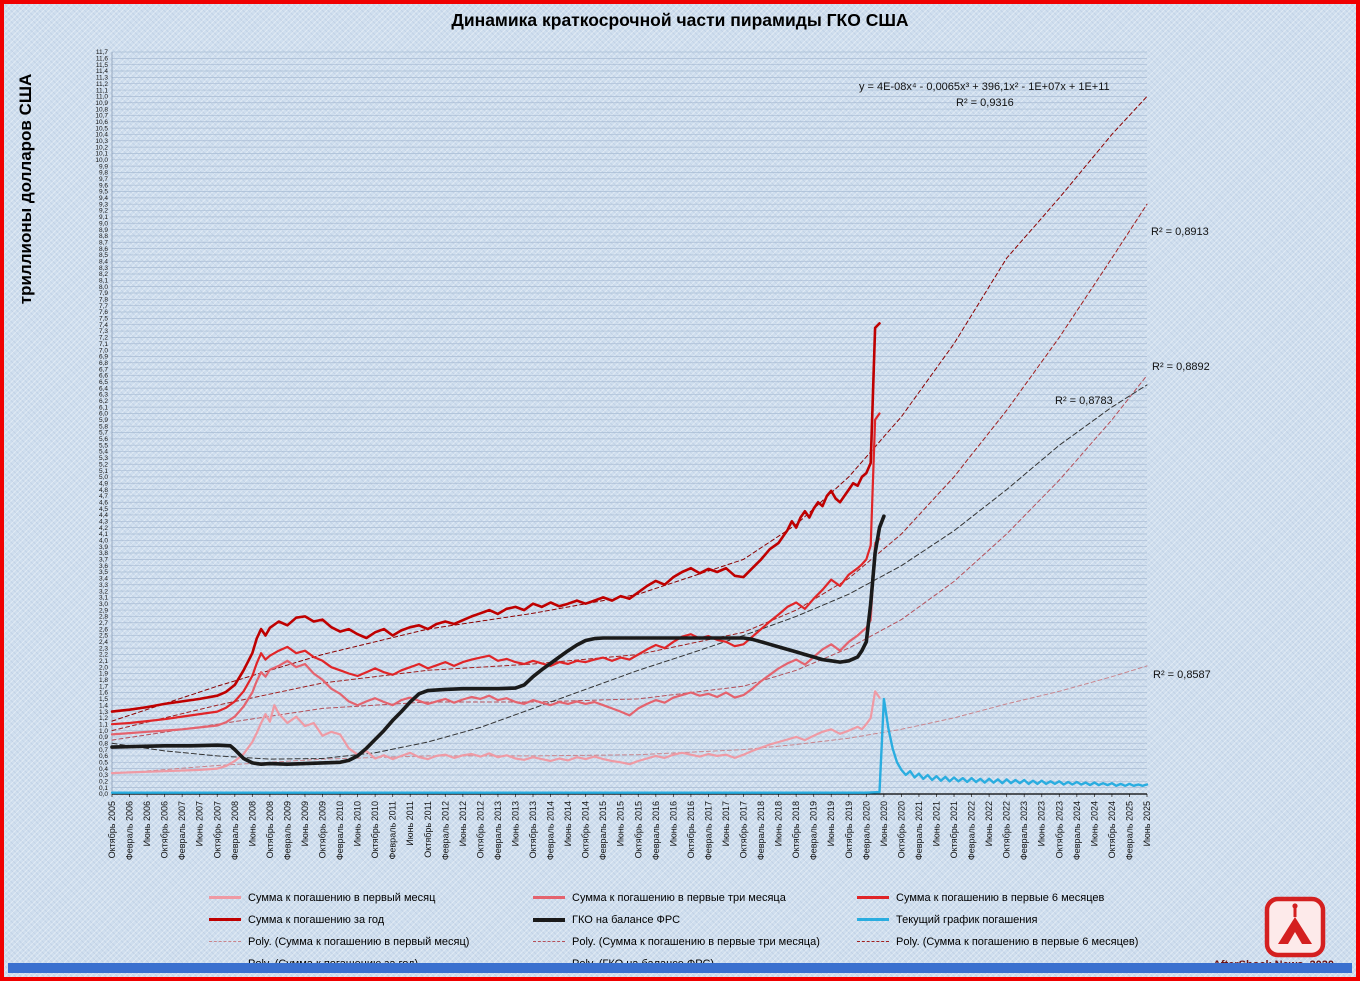  What do you see at coordinates (103, 541) in the screenshot?
I see `svg-text: 4,0` at bounding box center [103, 541].